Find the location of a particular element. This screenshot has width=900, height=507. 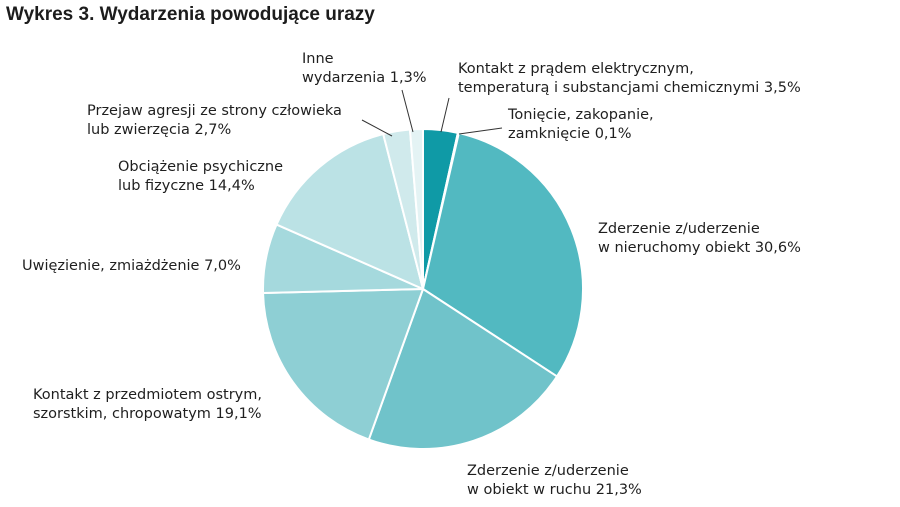

slice-label-line: szorstkim, chropowatym 19,1% is located at coordinates (147, 414).